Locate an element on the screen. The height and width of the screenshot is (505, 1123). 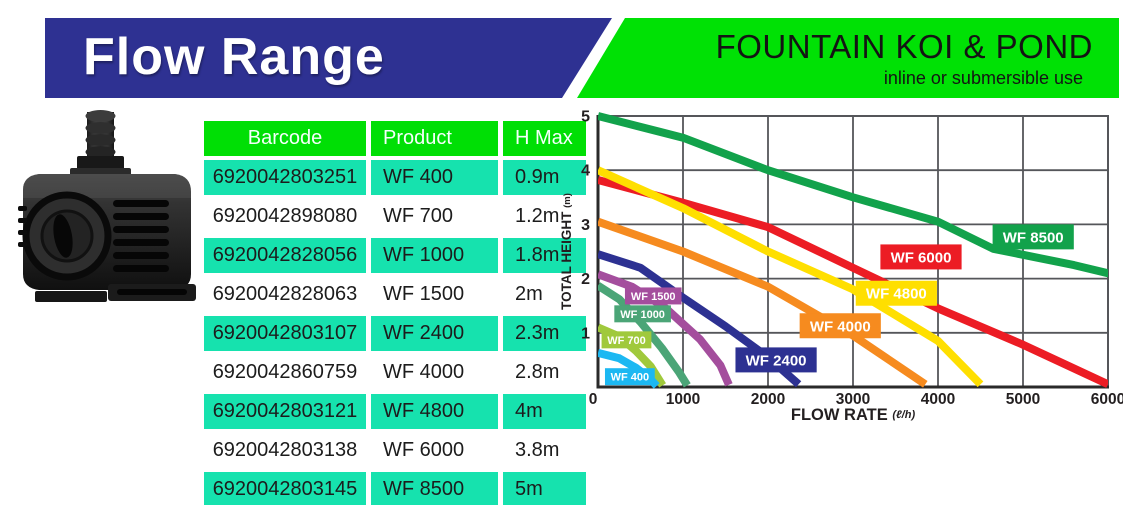
table-header-row: Barcode Product H Max is located at coordinates (395, 138).